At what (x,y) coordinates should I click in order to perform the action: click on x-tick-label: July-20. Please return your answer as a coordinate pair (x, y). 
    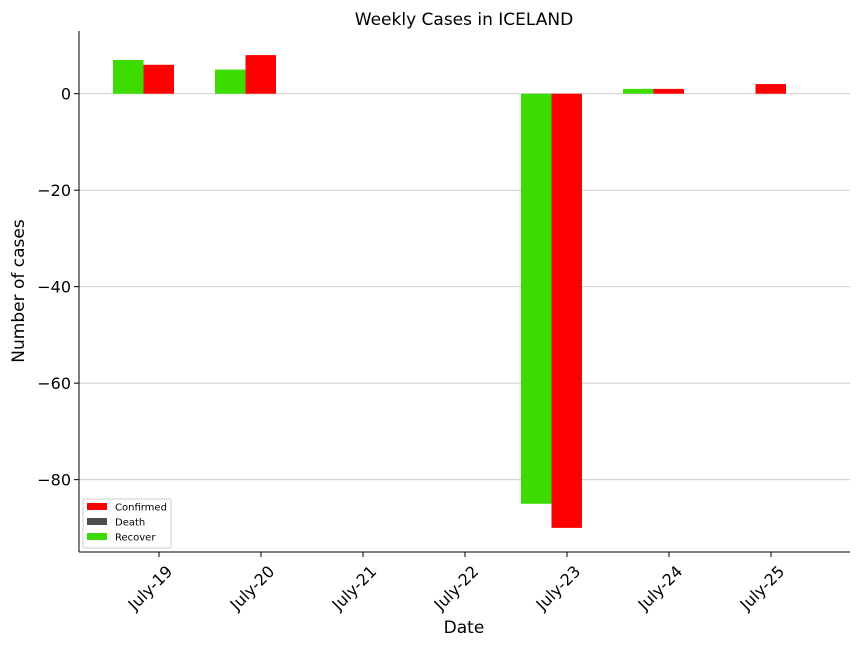
    Looking at the image, I should click on (252, 588).